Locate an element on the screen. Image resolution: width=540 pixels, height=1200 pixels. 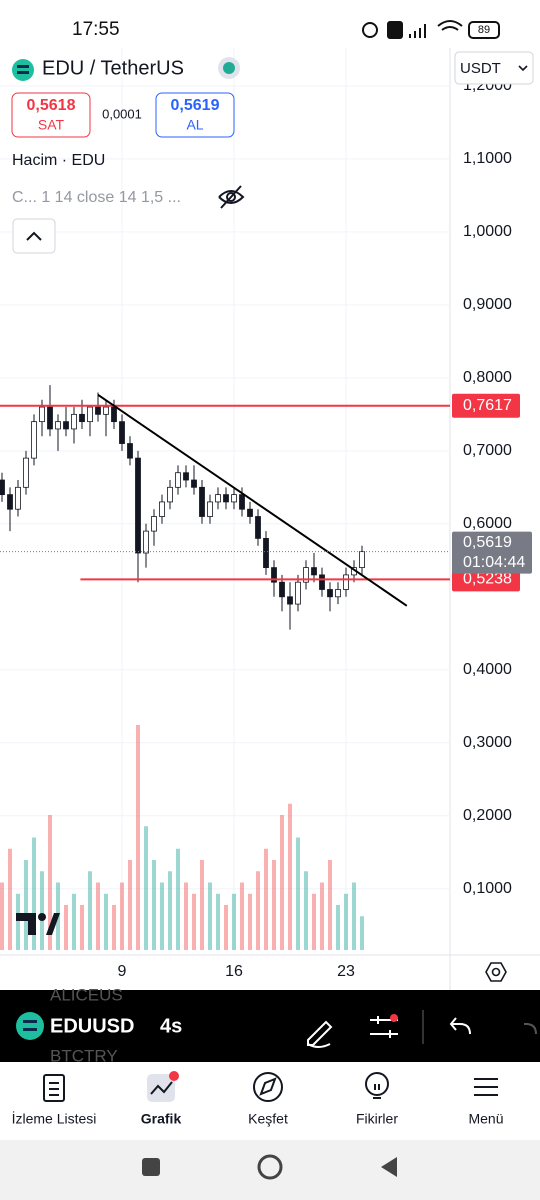
ghost-symbol: ALICEUS is located at coordinates (86, 994).